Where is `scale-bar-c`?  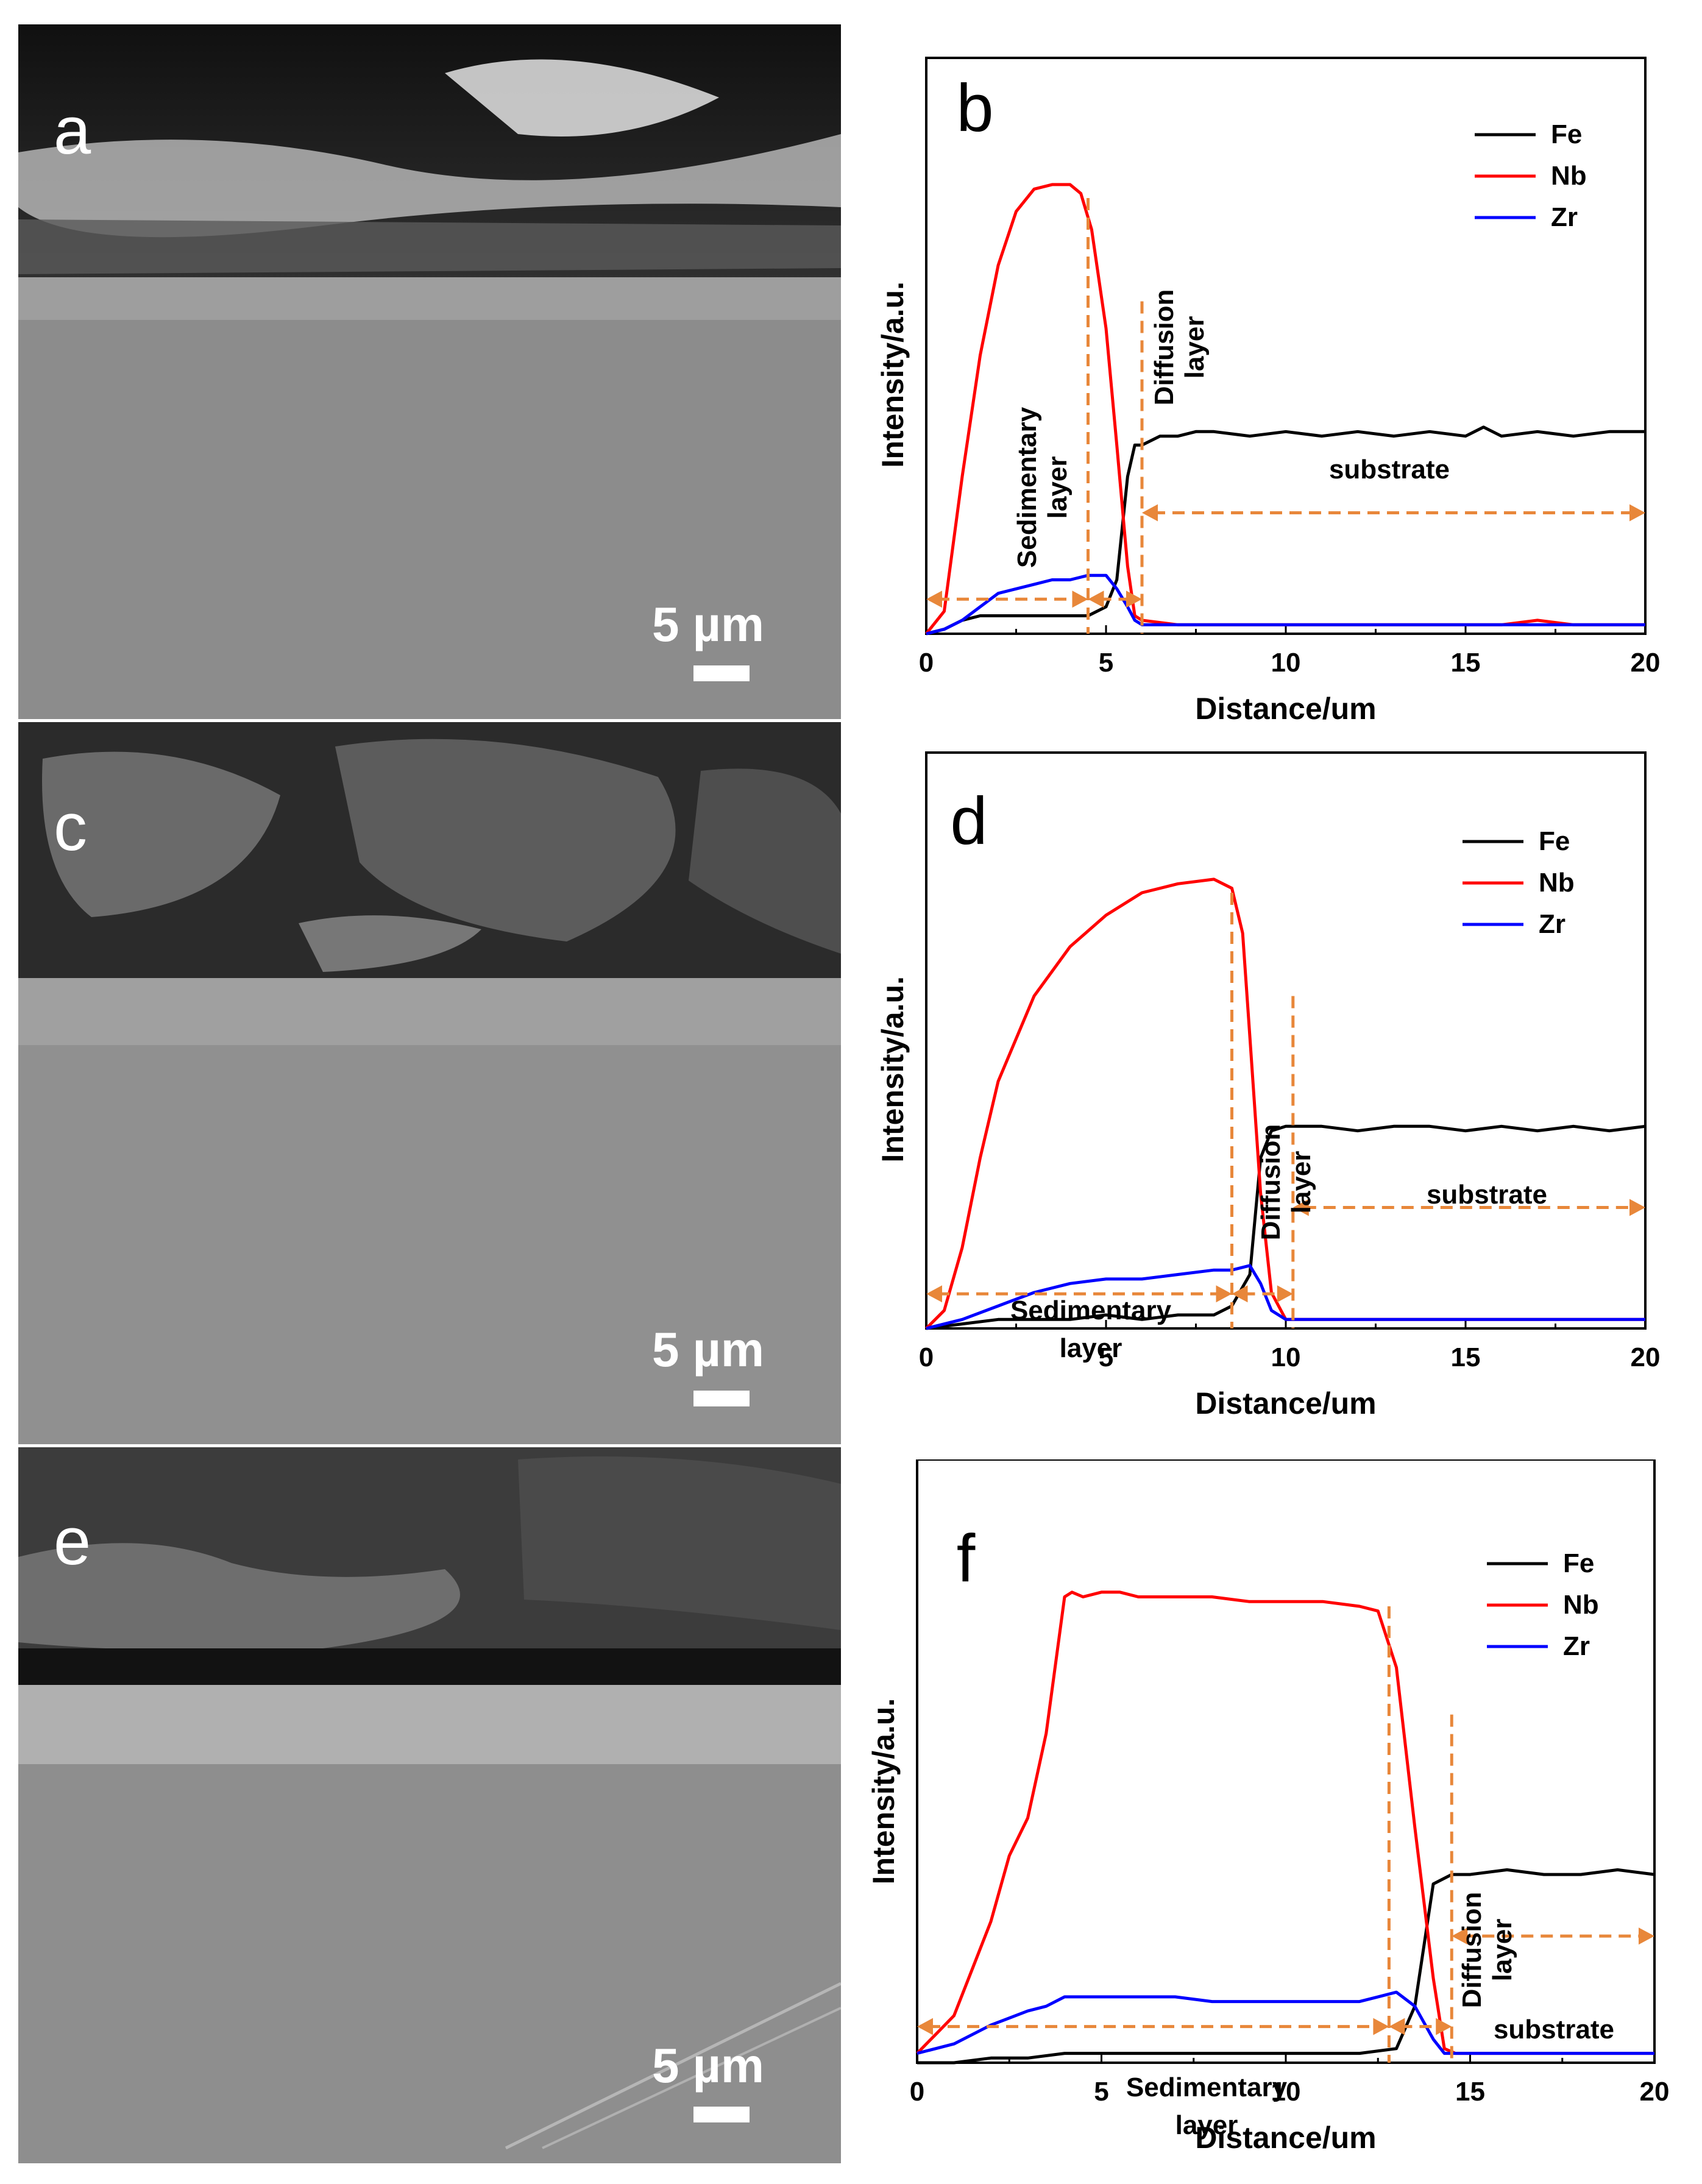
scale-bar-c is located at coordinates (722, 1398).